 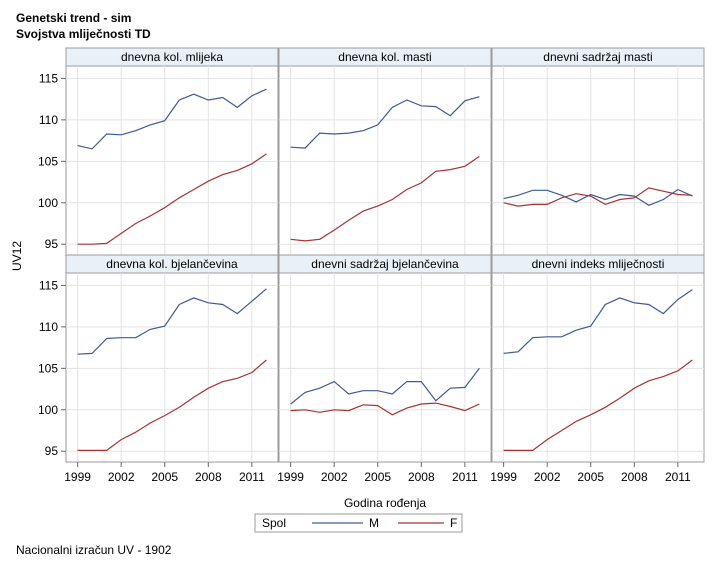 I want to click on panel-title: dnevna kol. bjelančevina, so click(x=172, y=264).